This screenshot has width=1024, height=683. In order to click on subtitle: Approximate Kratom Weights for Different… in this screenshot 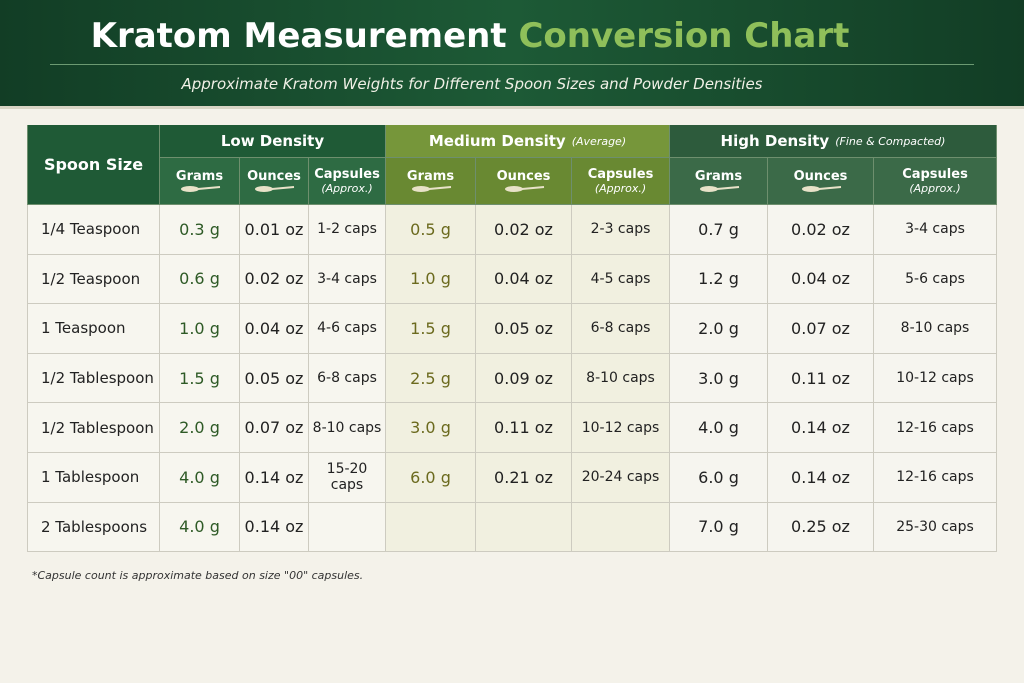, I will do `click(472, 84)`.